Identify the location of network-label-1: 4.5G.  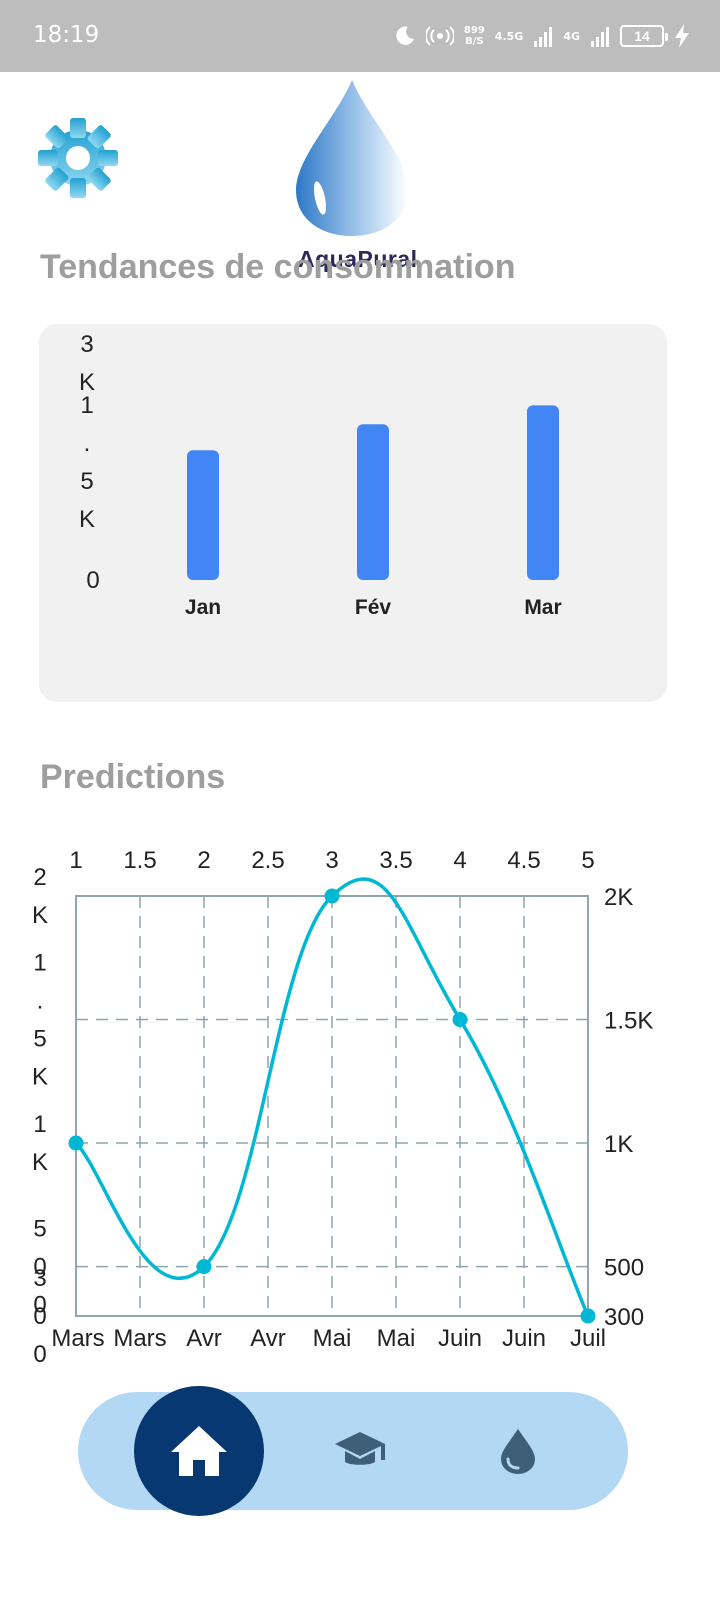
(509, 36).